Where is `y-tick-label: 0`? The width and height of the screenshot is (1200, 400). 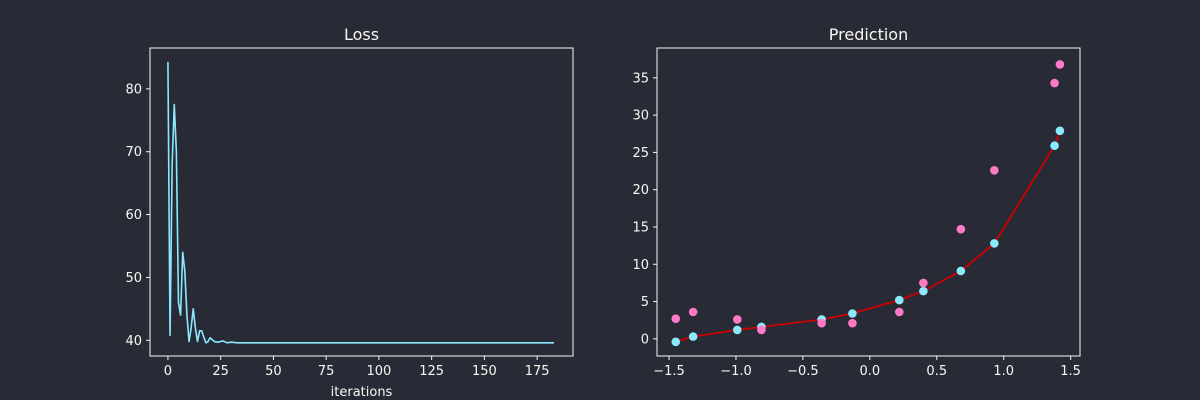
y-tick-label: 0 is located at coordinates (645, 339).